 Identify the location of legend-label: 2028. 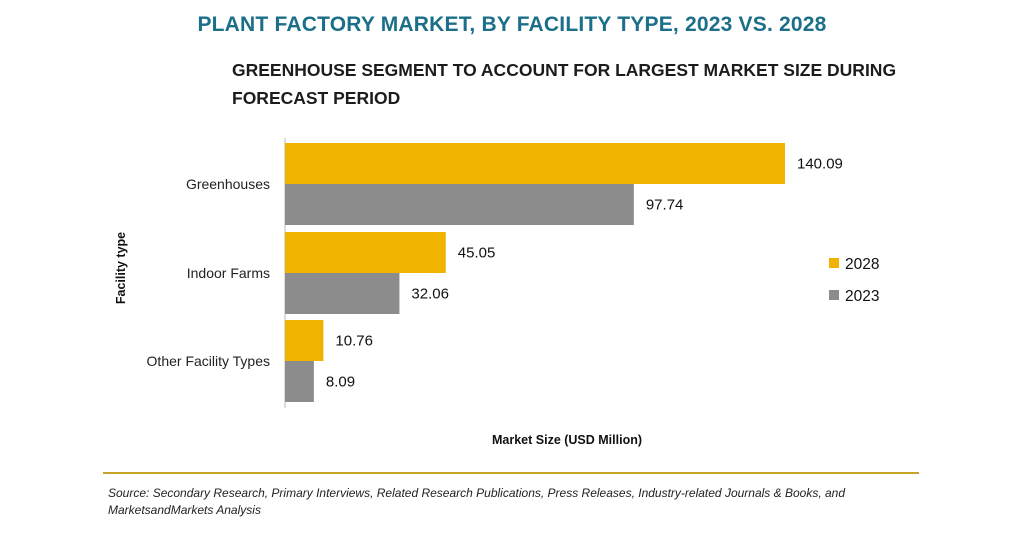
(862, 264).